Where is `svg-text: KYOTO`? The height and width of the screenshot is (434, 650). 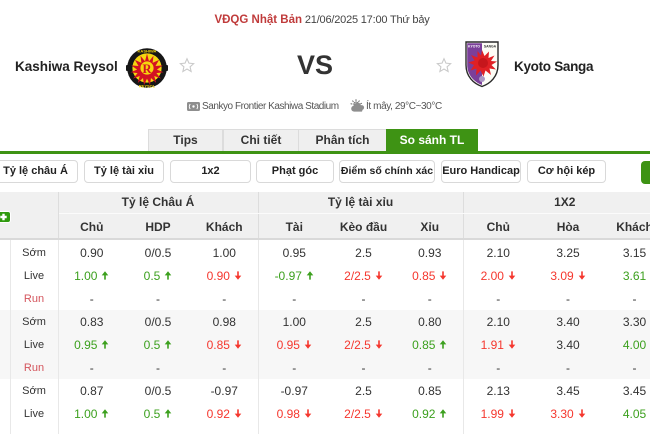 svg-text: KYOTO is located at coordinates (474, 46).